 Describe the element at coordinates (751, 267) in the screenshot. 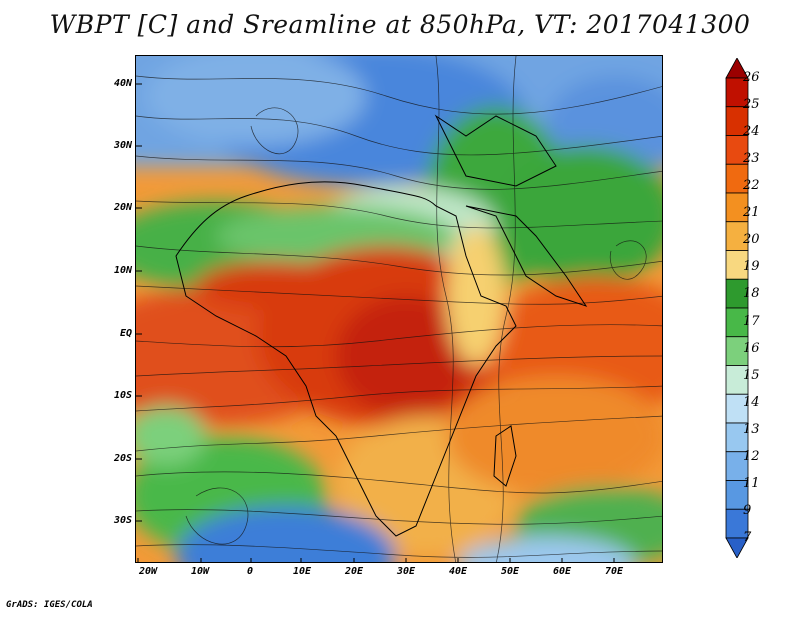

I see `colorbar-label: 19` at that location.